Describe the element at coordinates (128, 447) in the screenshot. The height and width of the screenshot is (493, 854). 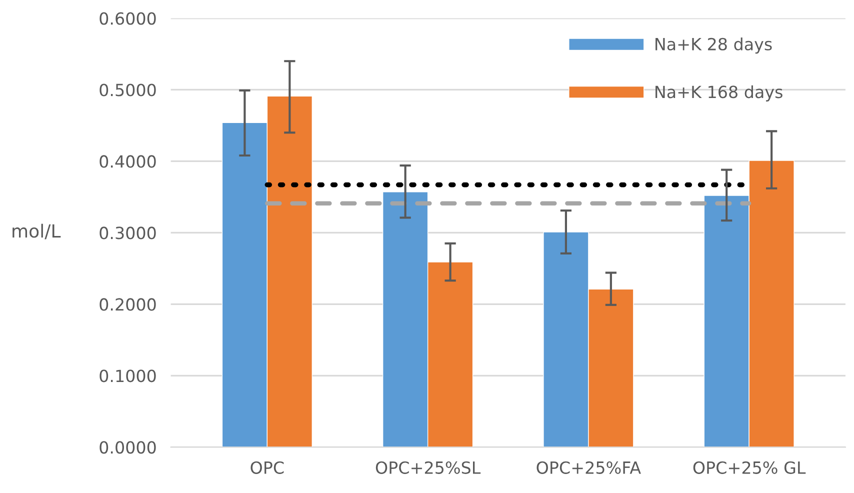
I see `y-tick-label: 0.0000` at that location.